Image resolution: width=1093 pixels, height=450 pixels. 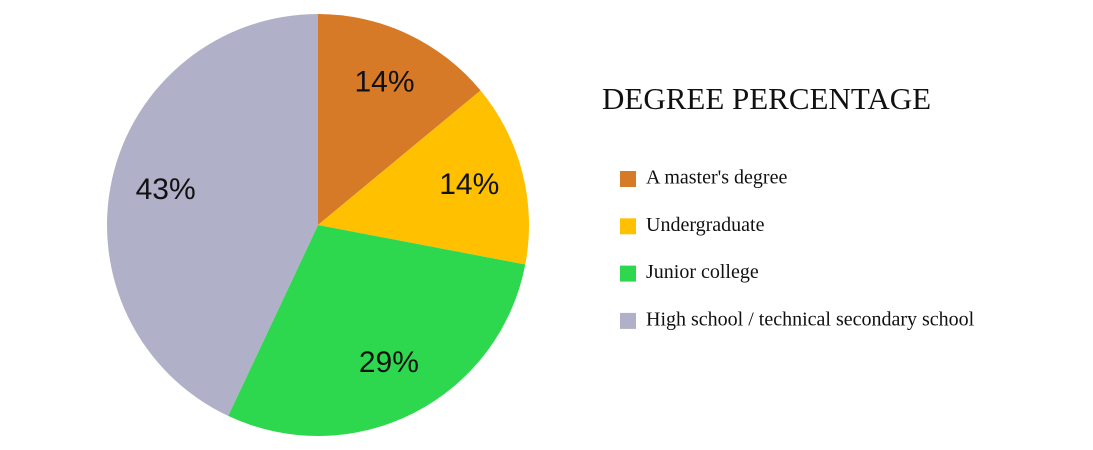 I want to click on legend-label: Junior college, so click(x=702, y=272).